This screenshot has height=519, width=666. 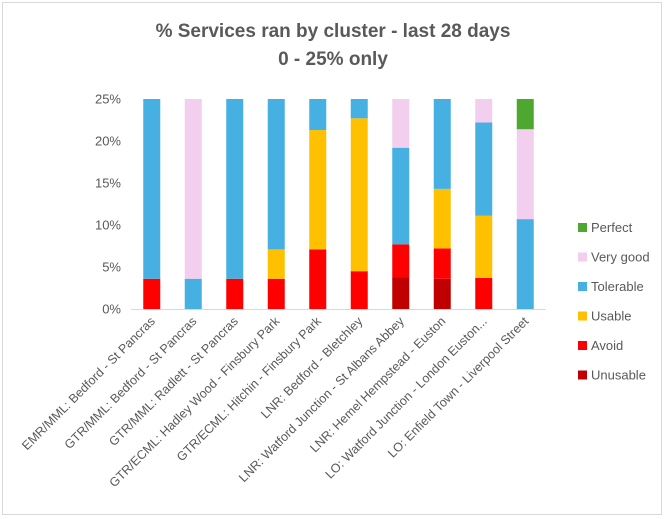 I want to click on y-tick-label: 15%, so click(x=108, y=183).